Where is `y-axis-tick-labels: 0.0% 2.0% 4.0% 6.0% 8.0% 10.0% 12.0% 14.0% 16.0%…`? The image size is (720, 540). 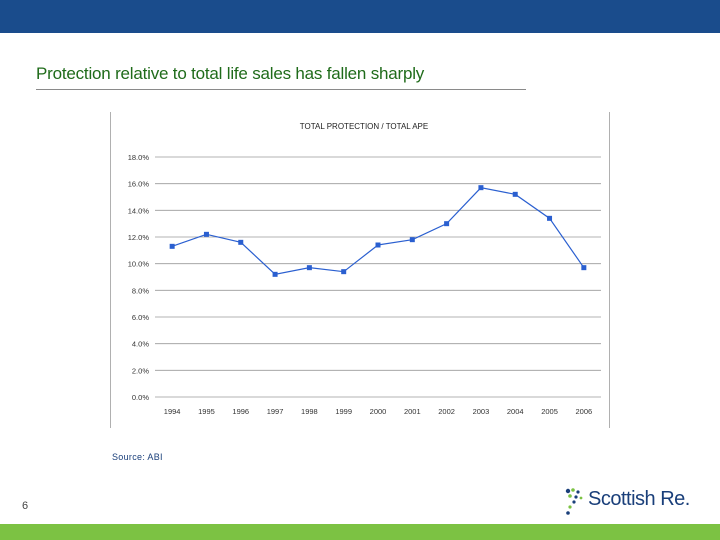
y-axis-tick-labels: 0.0% 2.0% 4.0% 6.0% 8.0% 10.0% 12.0% 14.0% 16.0%… is located at coordinates (139, 277).